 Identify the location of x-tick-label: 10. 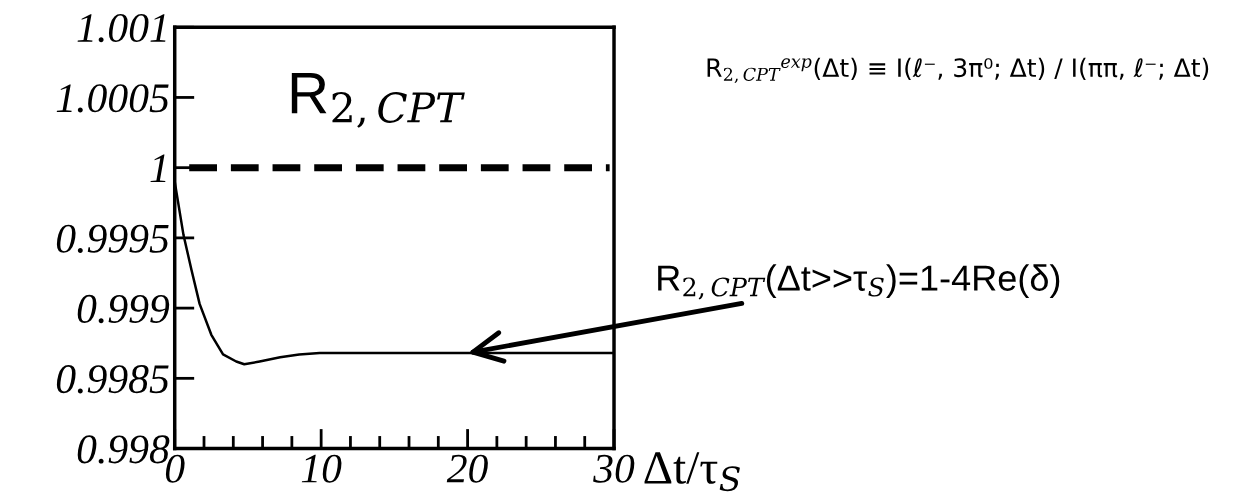
(321, 468).